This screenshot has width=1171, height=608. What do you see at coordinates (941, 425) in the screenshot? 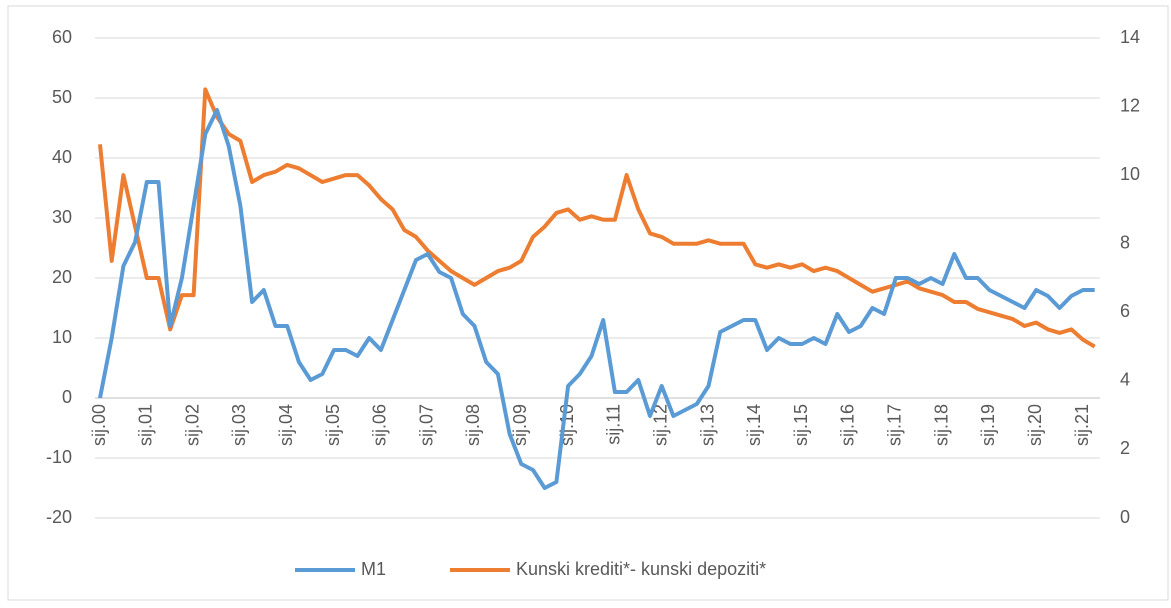
I see `x-tick-label: sij.18` at bounding box center [941, 425].